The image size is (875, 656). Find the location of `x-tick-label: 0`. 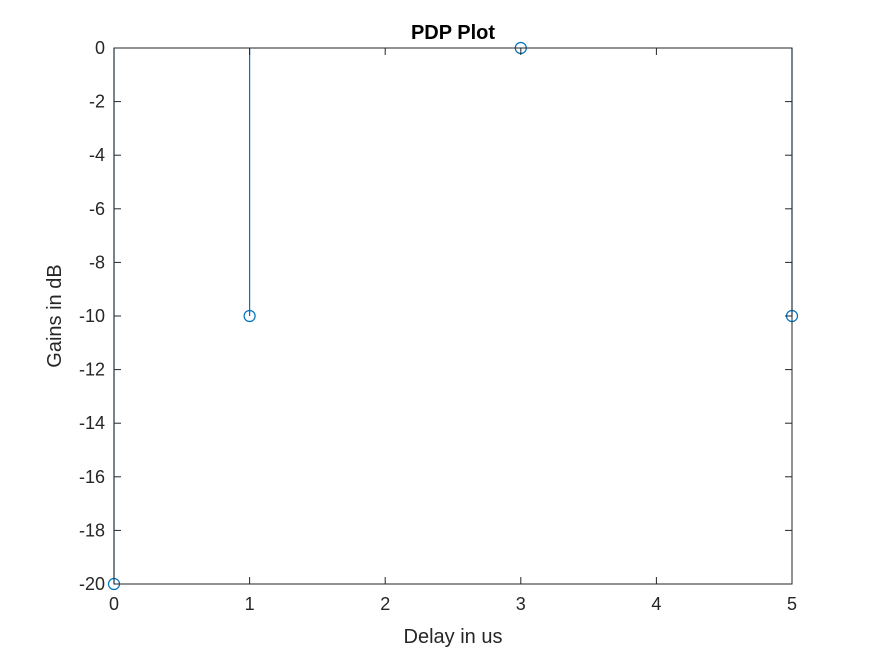

x-tick-label: 0 is located at coordinates (114, 604).